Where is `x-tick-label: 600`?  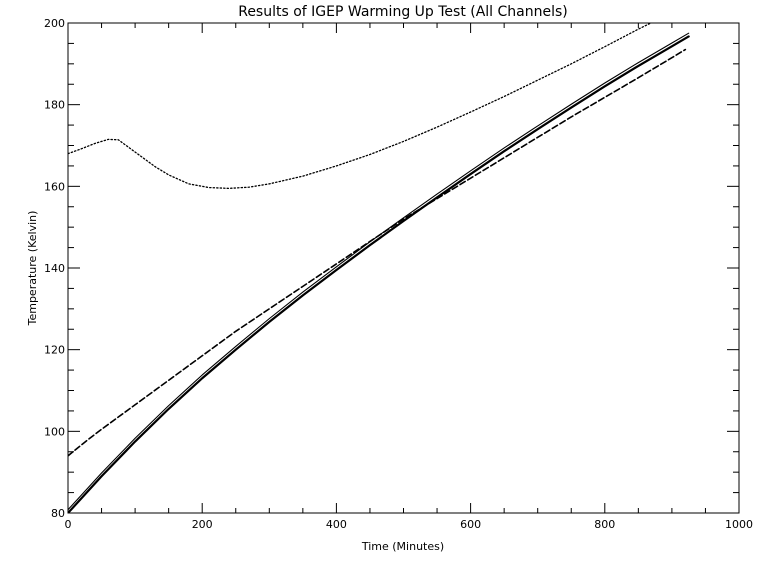 x-tick-label: 600 is located at coordinates (470, 524).